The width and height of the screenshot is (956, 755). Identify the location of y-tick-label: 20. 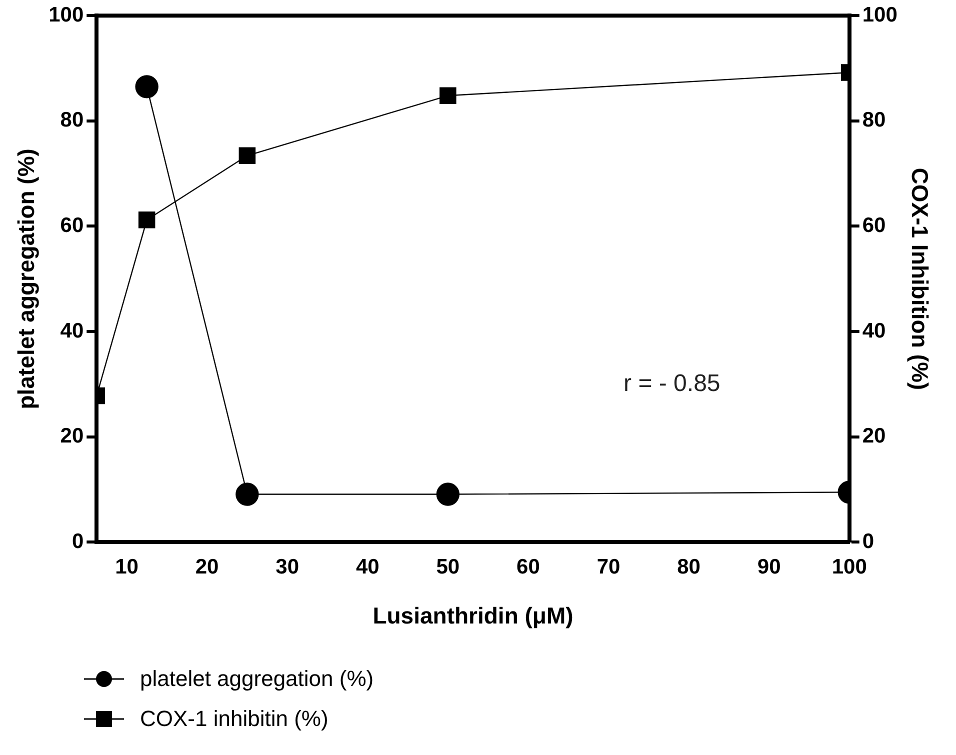
(72, 436).